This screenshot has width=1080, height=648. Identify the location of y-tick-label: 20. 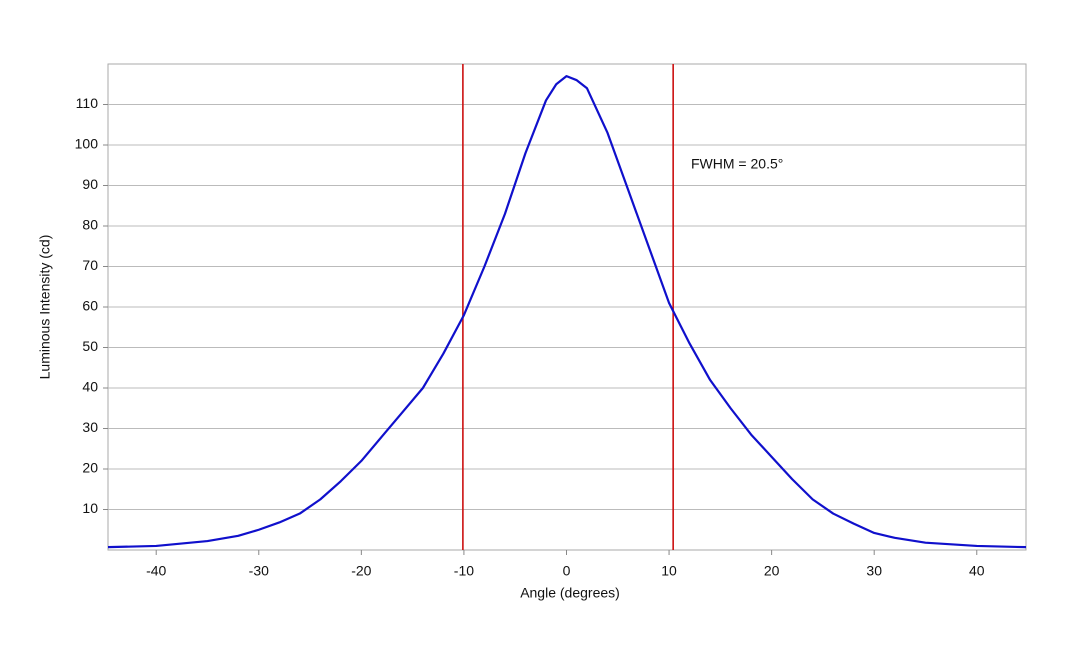
(90, 468).